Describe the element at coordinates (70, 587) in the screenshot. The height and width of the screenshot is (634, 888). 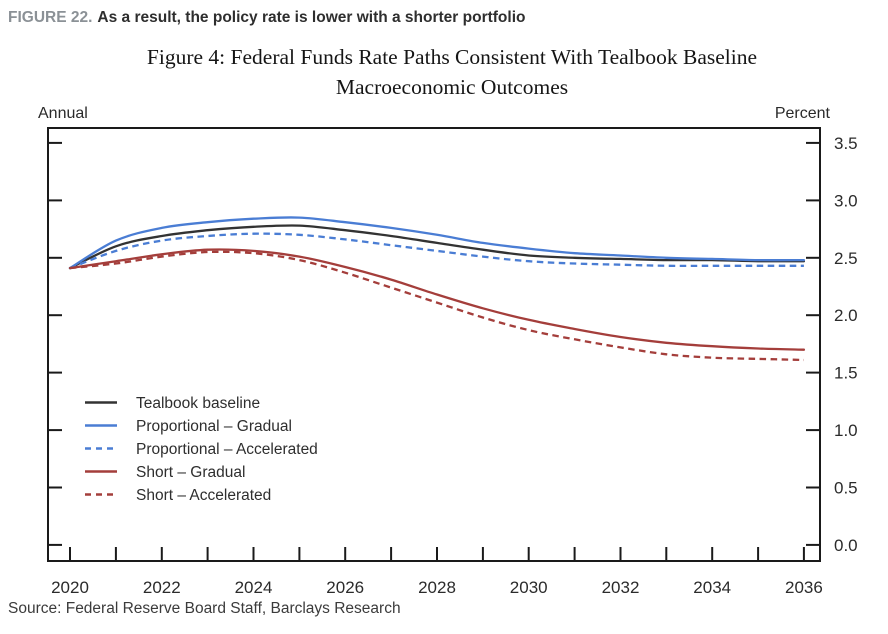
I see `x-tick-label: 2020` at that location.